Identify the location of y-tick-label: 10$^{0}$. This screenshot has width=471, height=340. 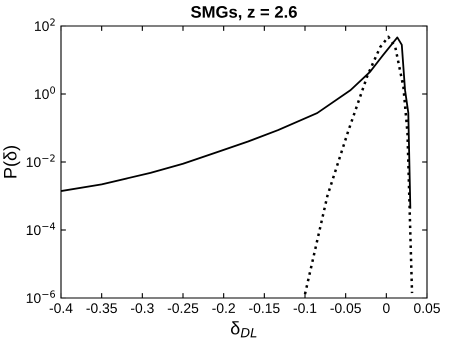
(45, 93).